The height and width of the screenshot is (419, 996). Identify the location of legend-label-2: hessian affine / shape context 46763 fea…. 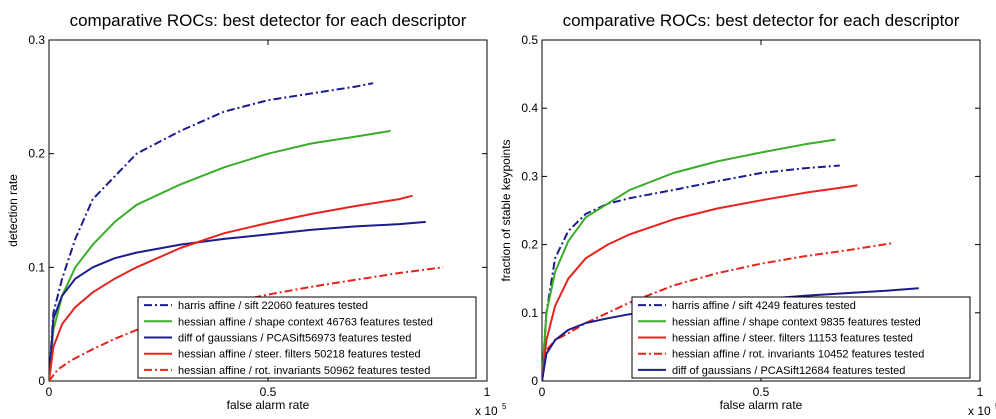
(305, 322).